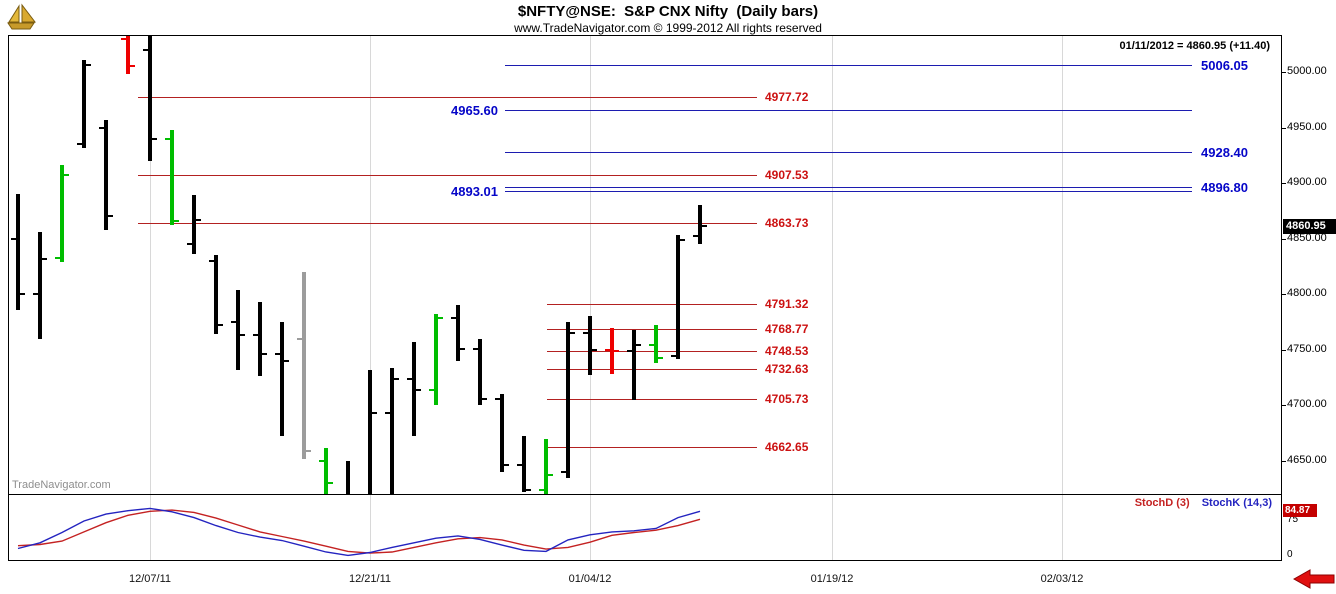 The width and height of the screenshot is (1336, 594). Describe the element at coordinates (1307, 293) in the screenshot. I see `price-axis-label: 4800.00` at that location.